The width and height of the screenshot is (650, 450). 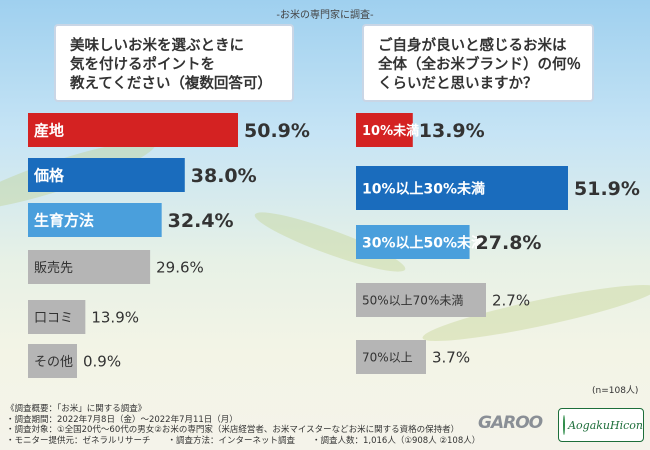 I want to click on garoo-logo: GAROO, so click(x=510, y=423).